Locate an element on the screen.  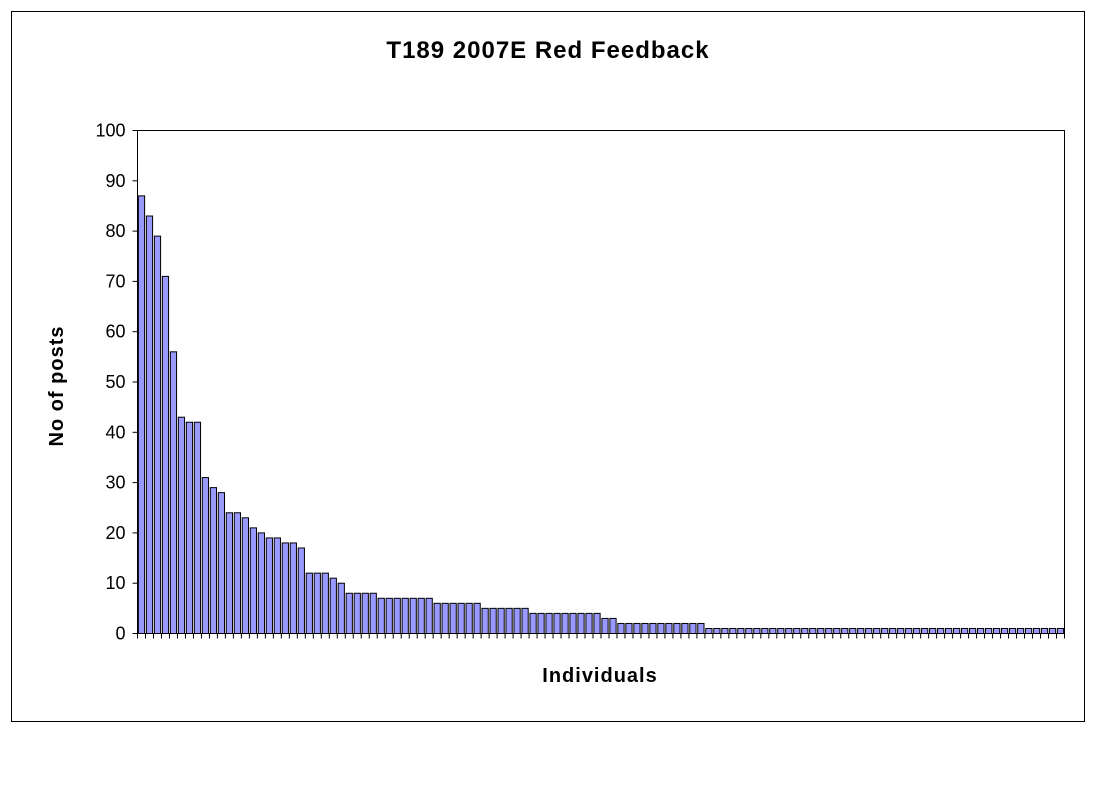
y-tick-label: 70 is located at coordinates (115, 281).